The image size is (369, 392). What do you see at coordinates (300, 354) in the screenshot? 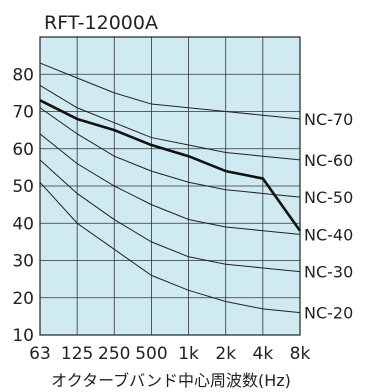
I see `x-tick-label: 8k` at bounding box center [300, 354].